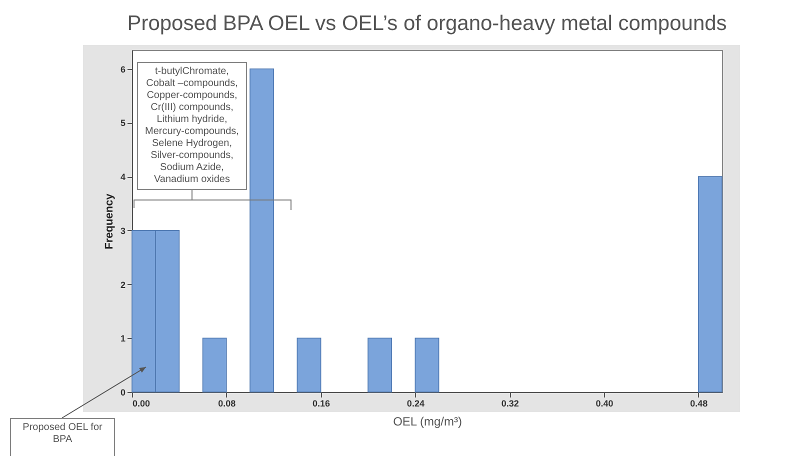 Image resolution: width=796 pixels, height=456 pixels. Describe the element at coordinates (427, 421) in the screenshot. I see `x-axis-title: OEL (mg/m³)` at that location.